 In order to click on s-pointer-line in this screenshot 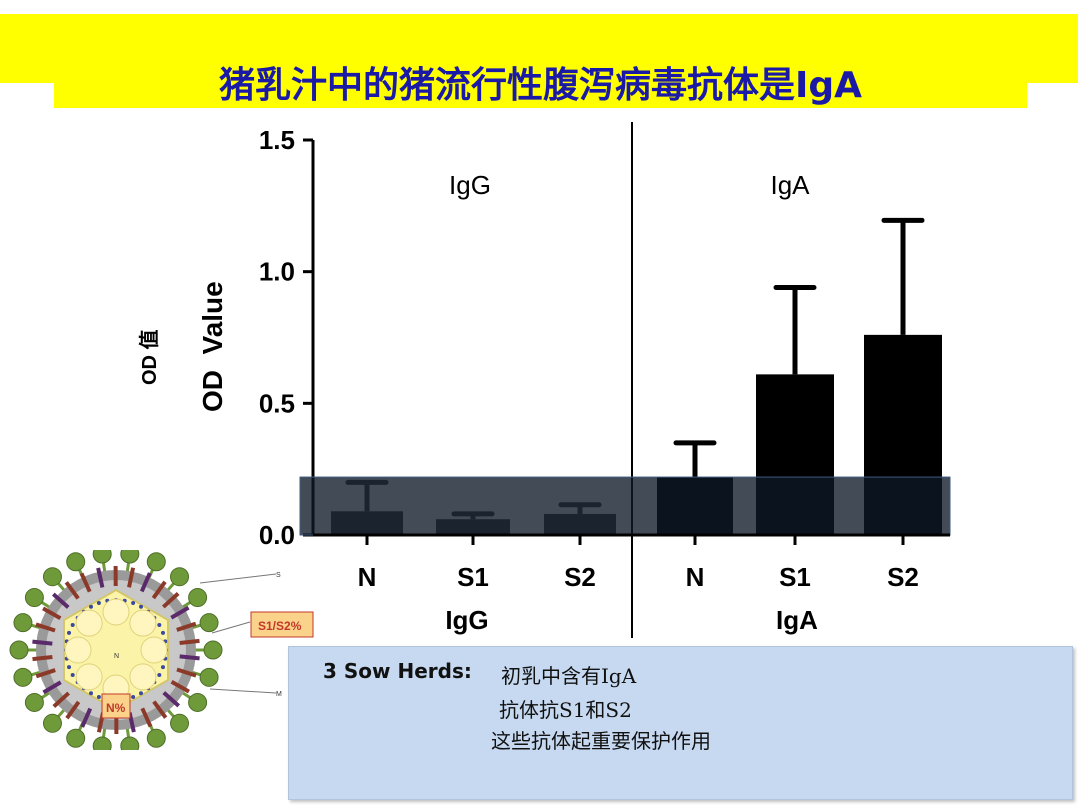, I will do `click(238, 578)`.